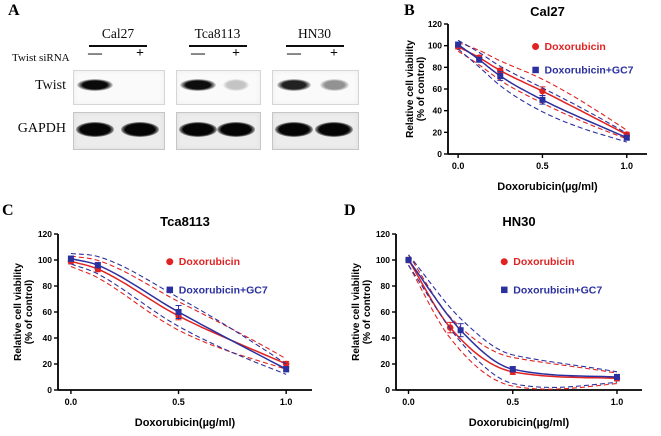 The height and width of the screenshot is (436, 661). I want to click on cell-line-label: Tca8113, so click(217, 33).